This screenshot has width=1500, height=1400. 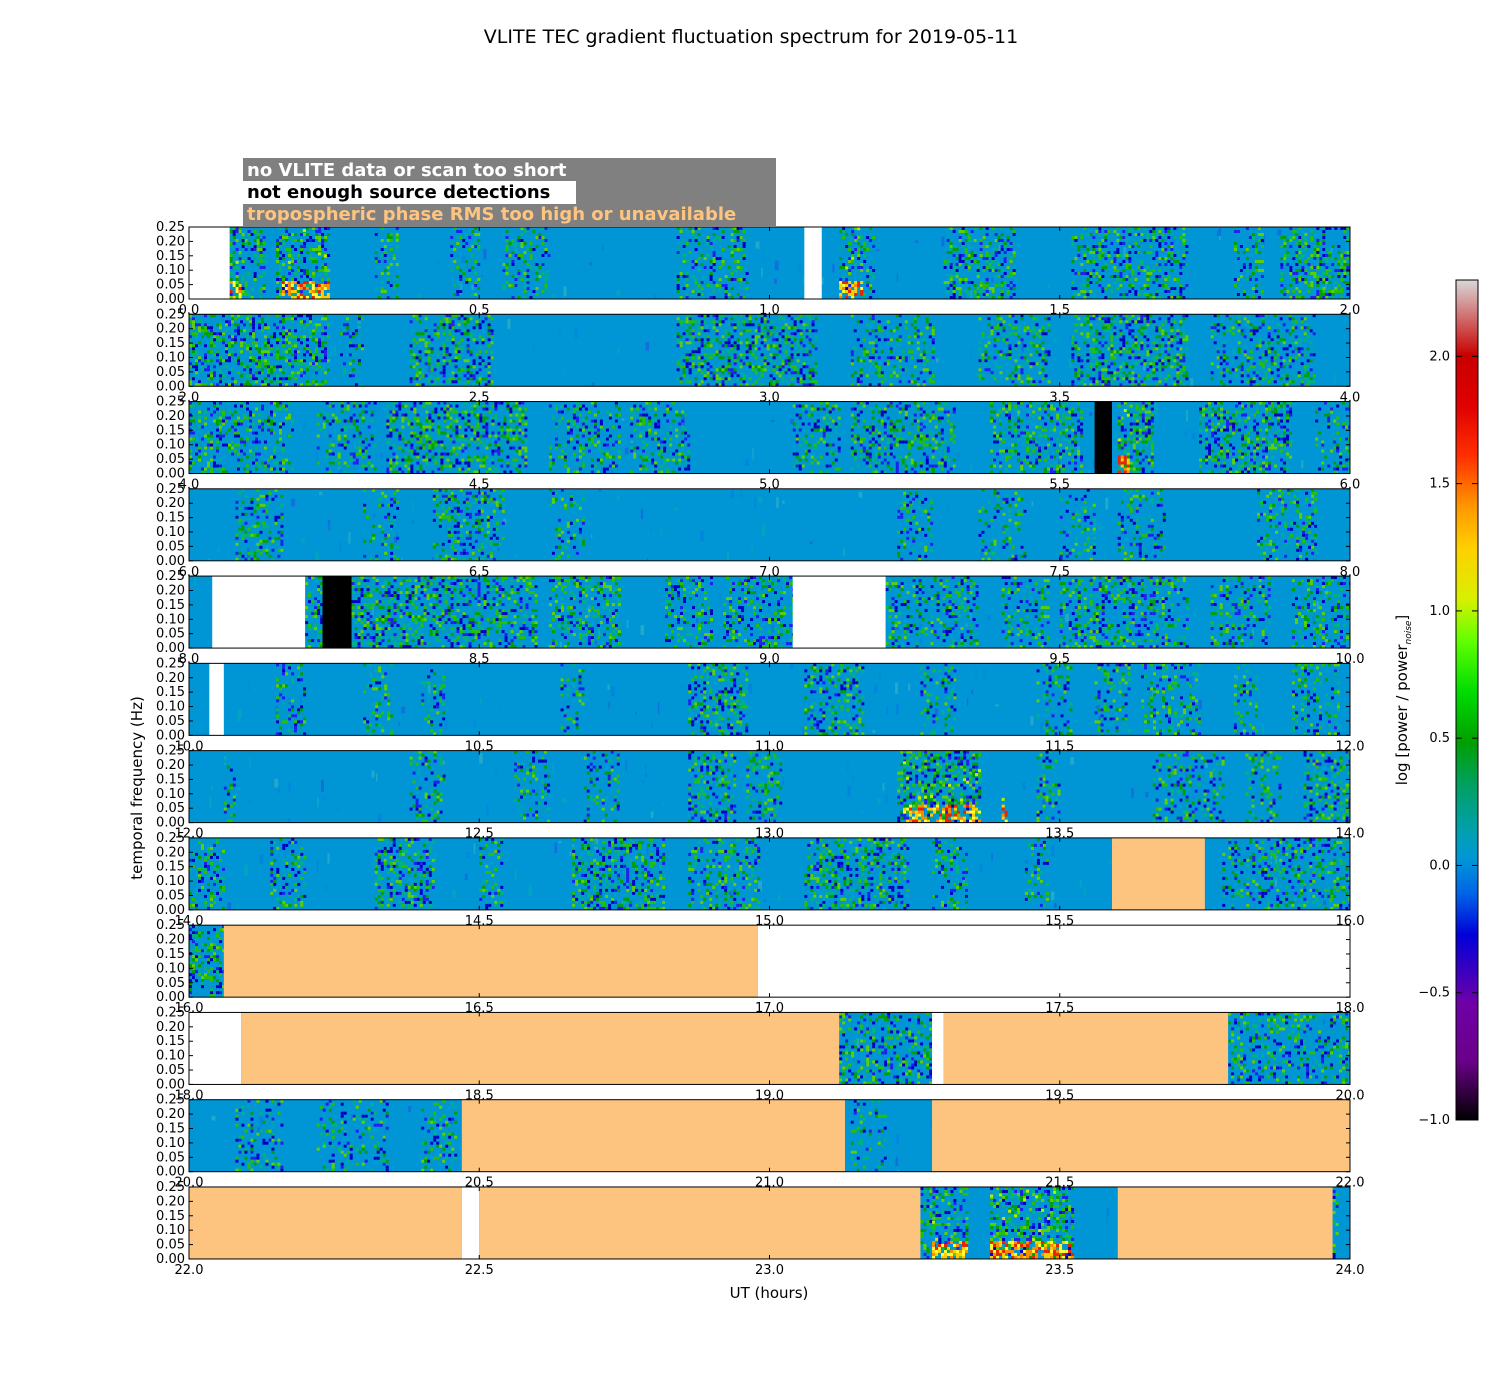 I want to click on panel-1: 0.000.050.100.150.200.252.0 2.5 3.0 3.5 4.0, so click(x=758, y=356).